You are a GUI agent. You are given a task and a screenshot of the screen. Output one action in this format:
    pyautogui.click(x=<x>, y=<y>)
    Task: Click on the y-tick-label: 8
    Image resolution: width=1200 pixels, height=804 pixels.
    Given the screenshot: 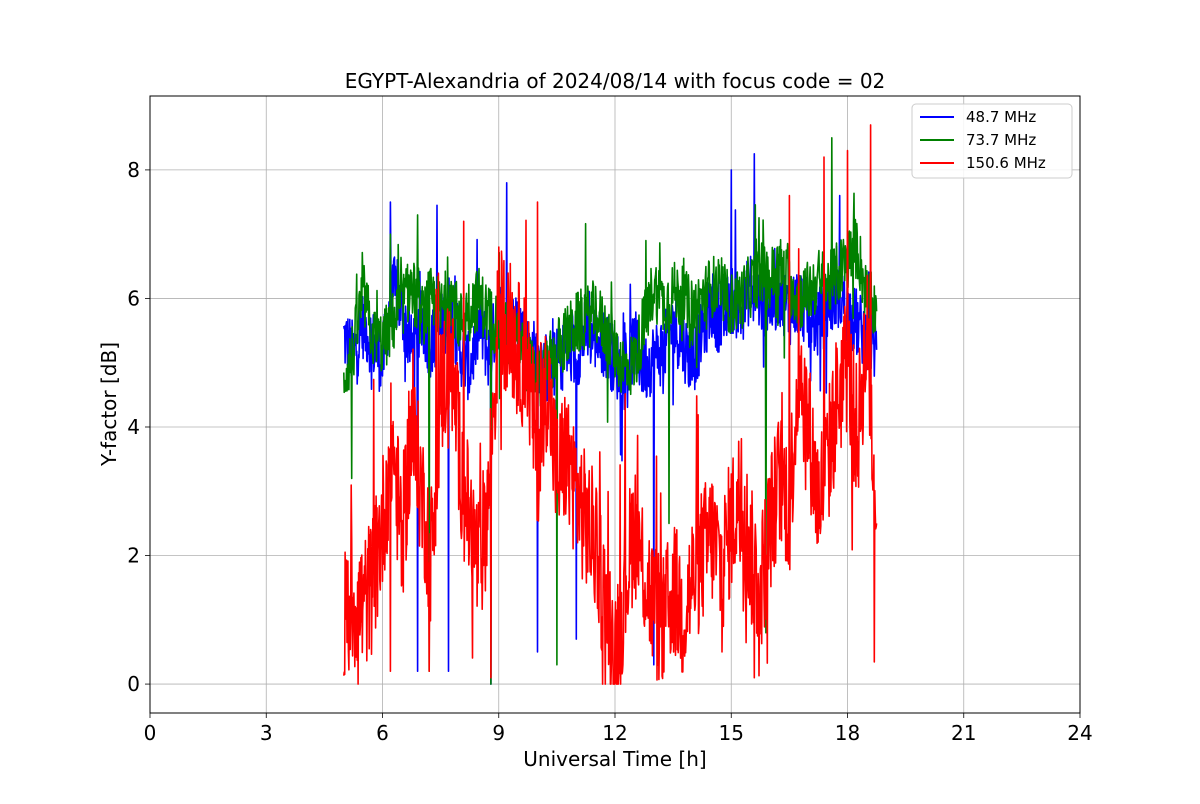 What is the action you would take?
    pyautogui.click(x=133, y=170)
    